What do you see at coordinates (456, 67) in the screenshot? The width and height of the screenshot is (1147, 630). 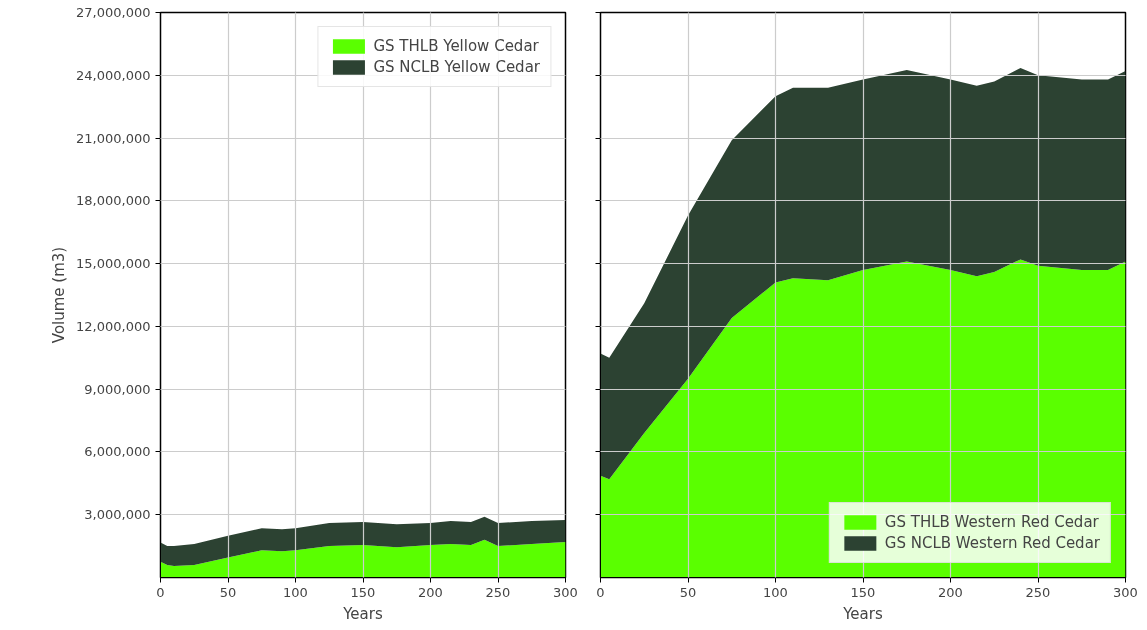 I see `legend-label: GS NCLB Yellow Cedar` at bounding box center [456, 67].